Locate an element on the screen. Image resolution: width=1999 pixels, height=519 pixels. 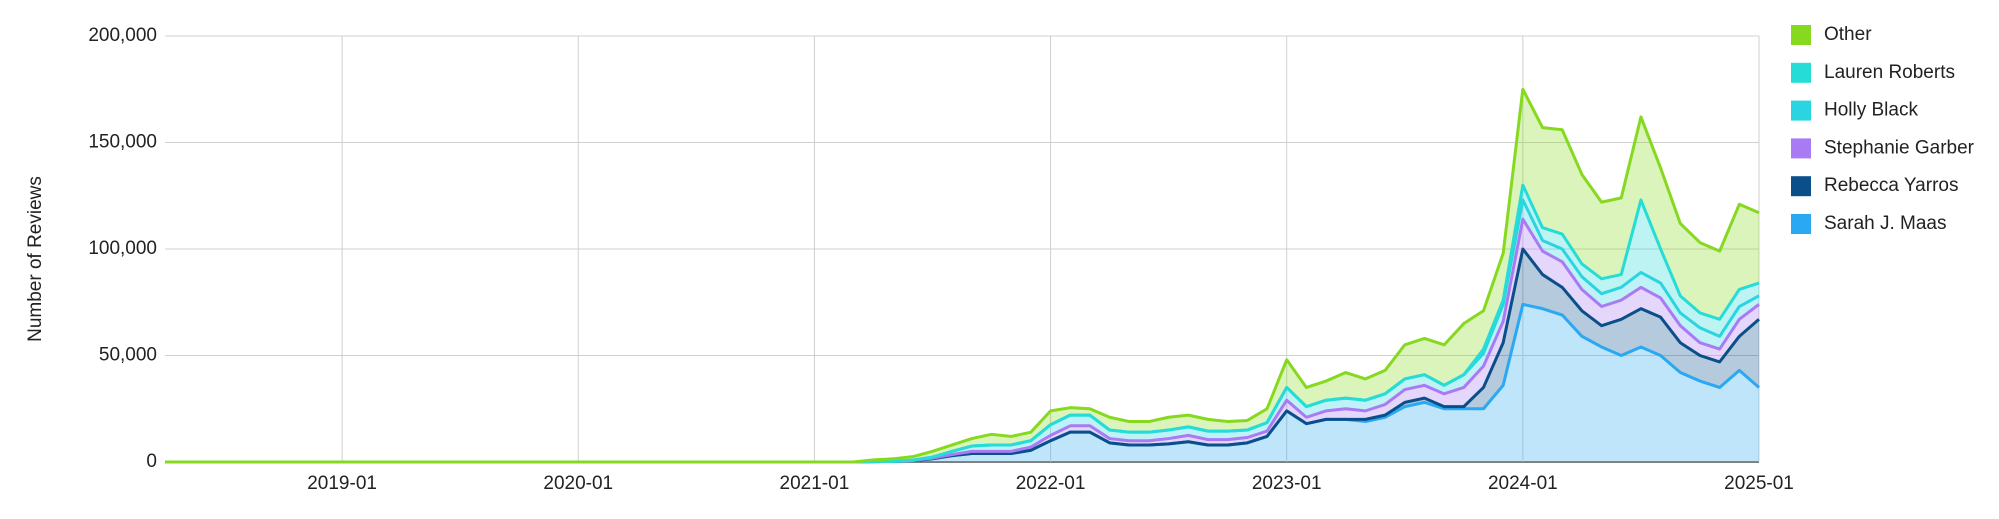
y-tick-label: 50,000 is located at coordinates (128, 355).